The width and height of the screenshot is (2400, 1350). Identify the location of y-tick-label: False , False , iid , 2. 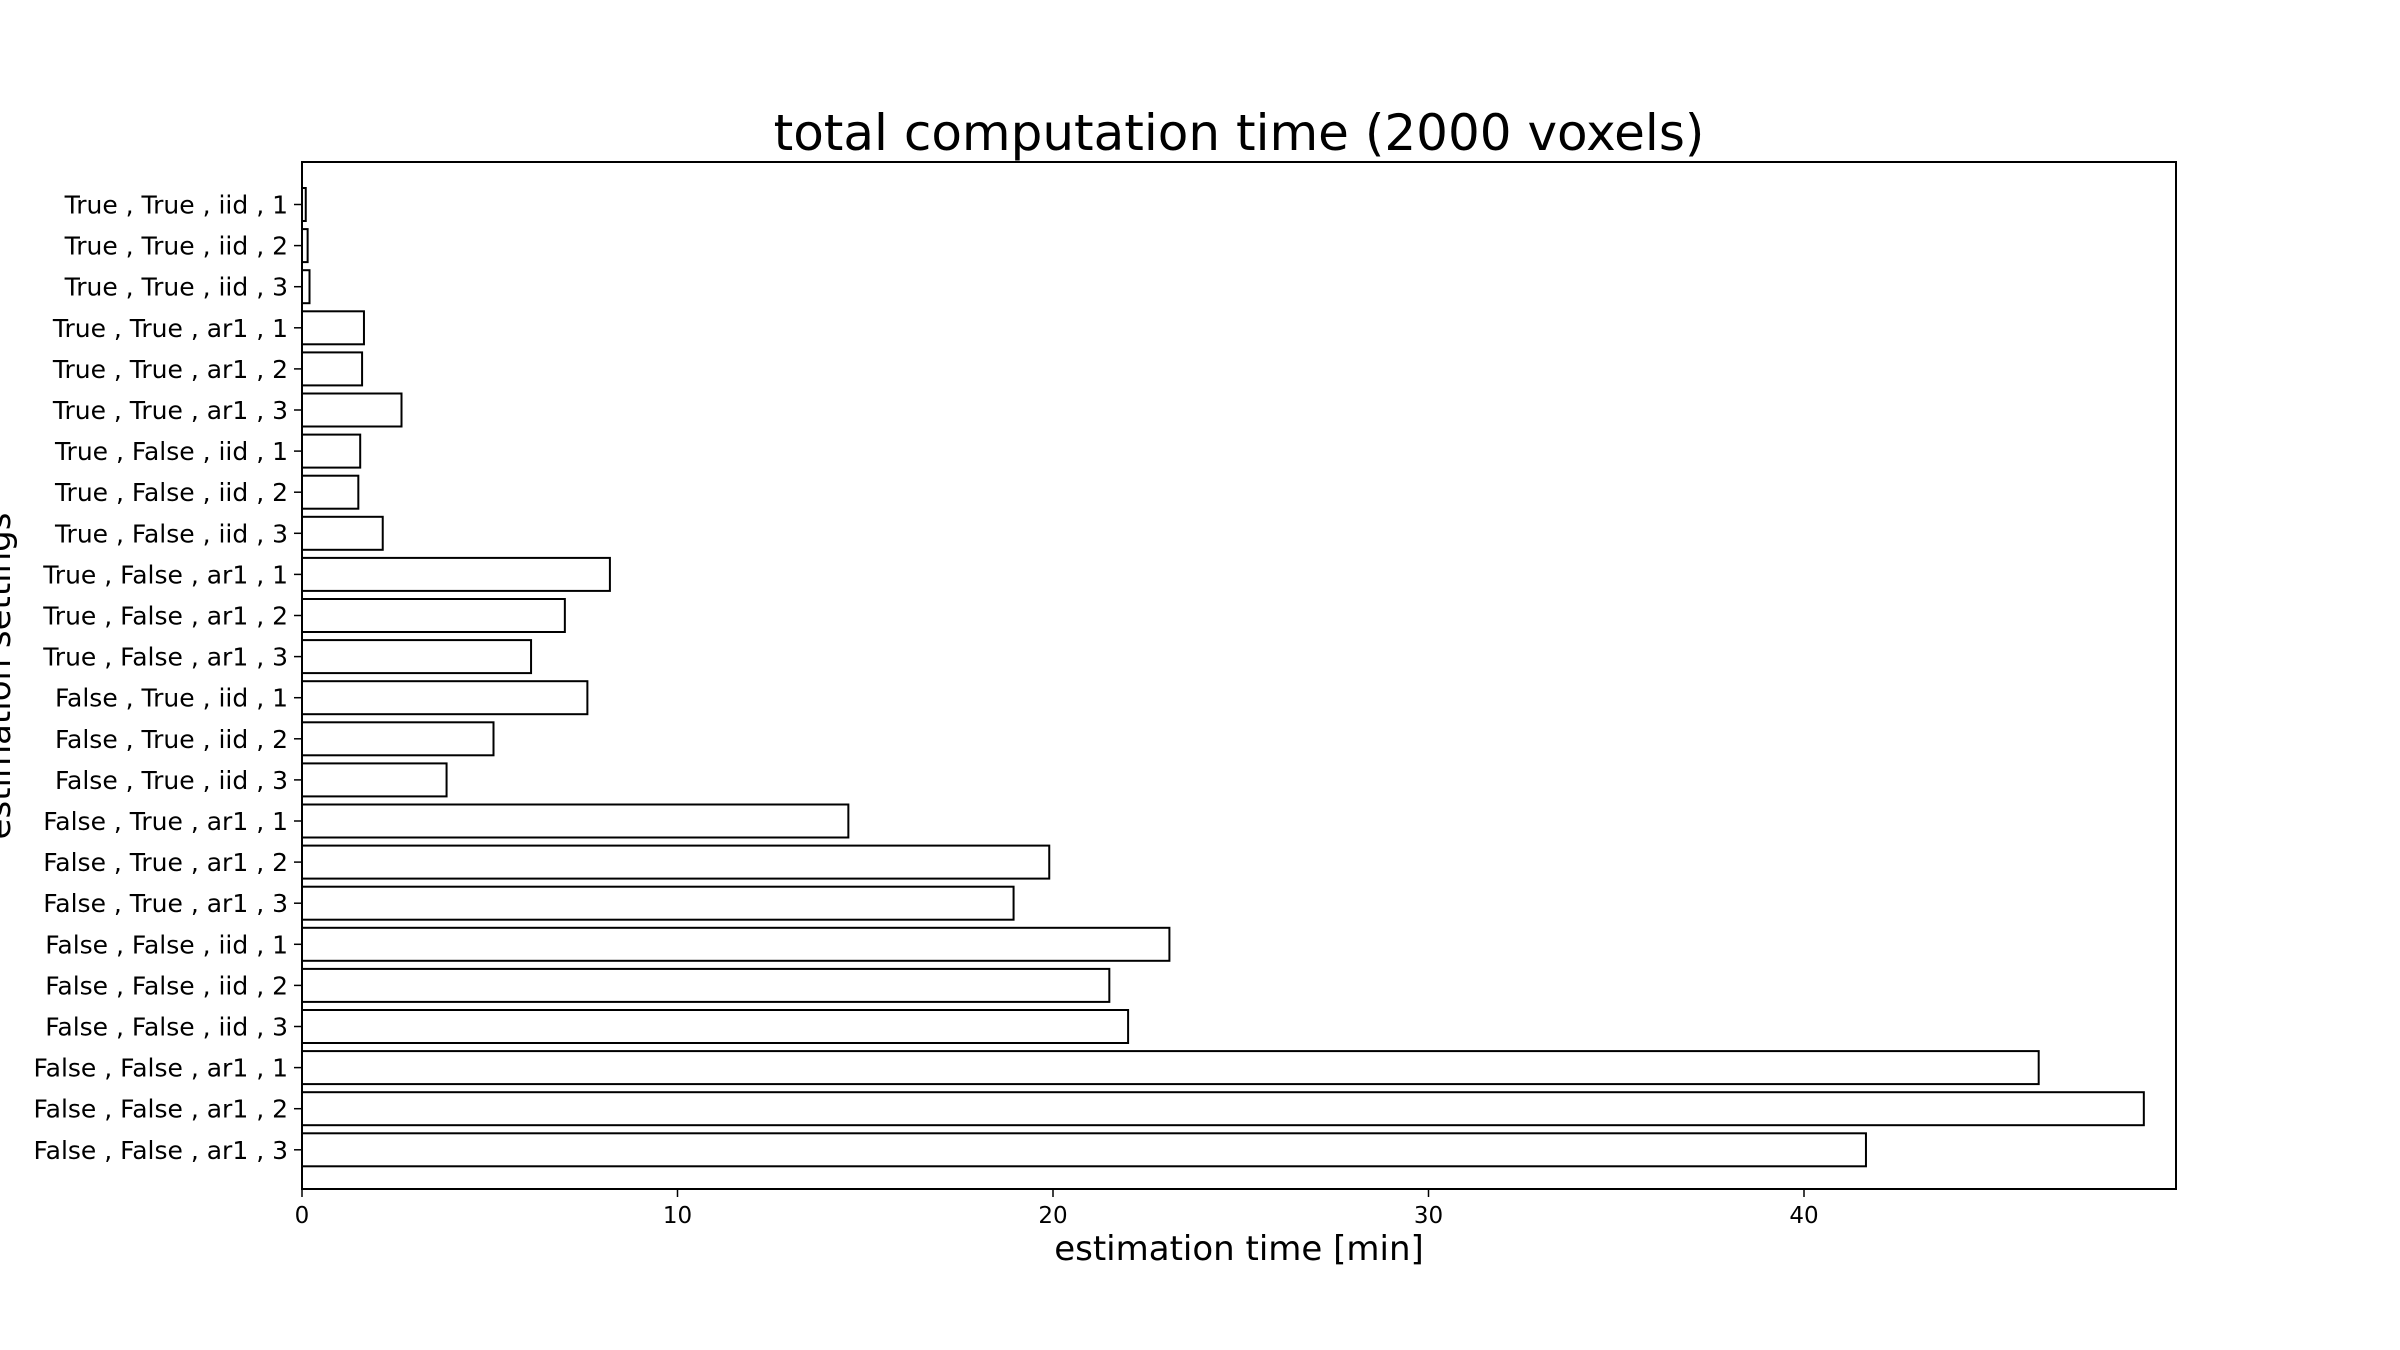
(166, 985).